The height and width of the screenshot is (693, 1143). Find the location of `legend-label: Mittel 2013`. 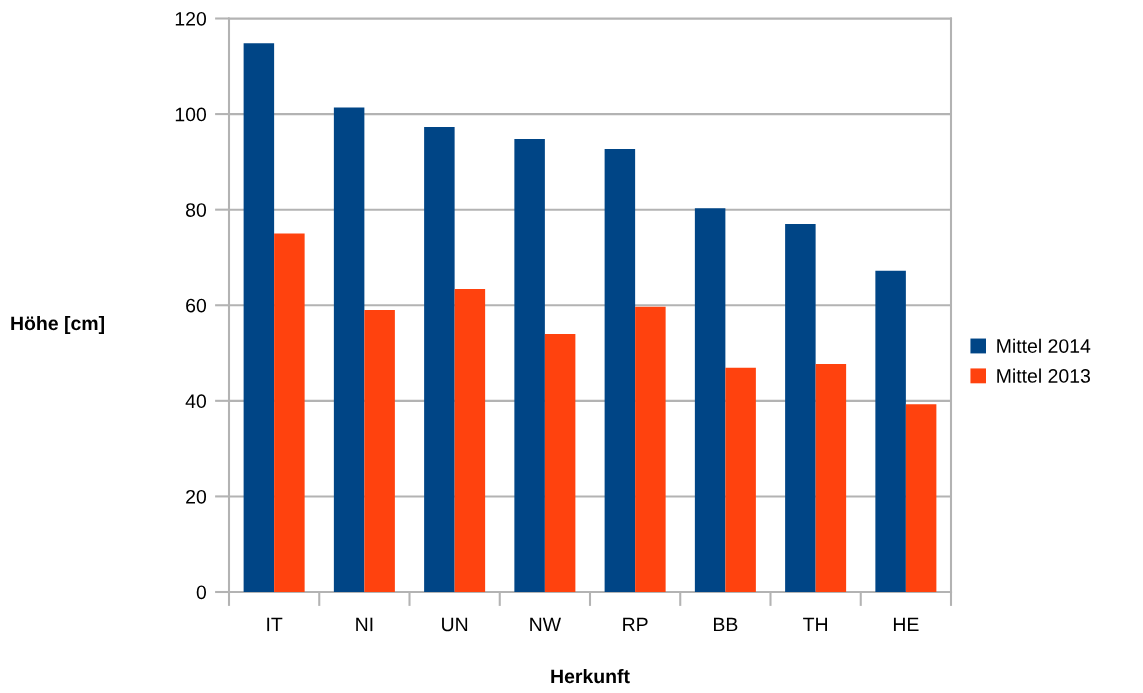

legend-label: Mittel 2013 is located at coordinates (1043, 375).